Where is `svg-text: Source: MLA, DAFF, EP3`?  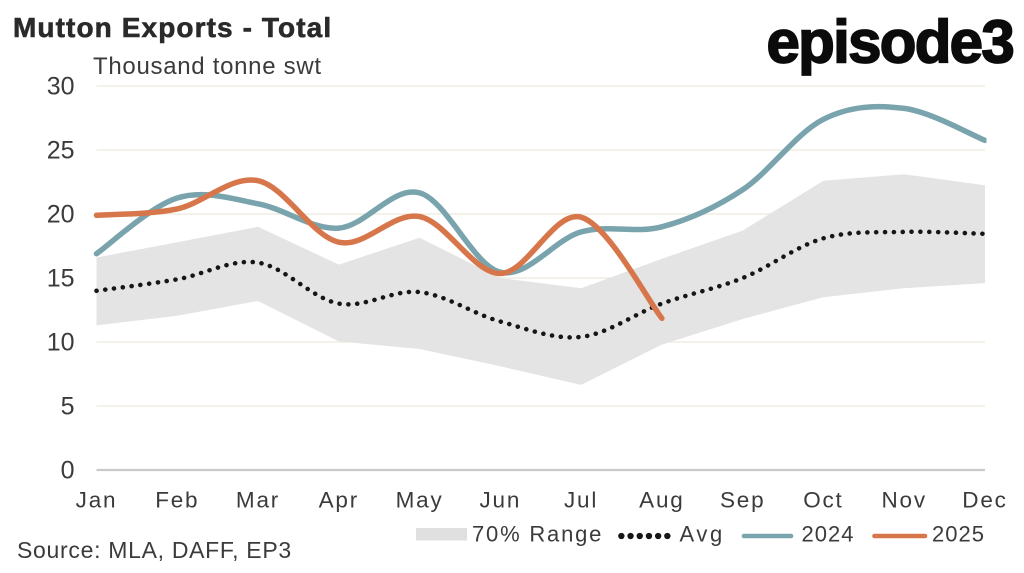 svg-text: Source: MLA, DAFF, EP3 is located at coordinates (154, 550).